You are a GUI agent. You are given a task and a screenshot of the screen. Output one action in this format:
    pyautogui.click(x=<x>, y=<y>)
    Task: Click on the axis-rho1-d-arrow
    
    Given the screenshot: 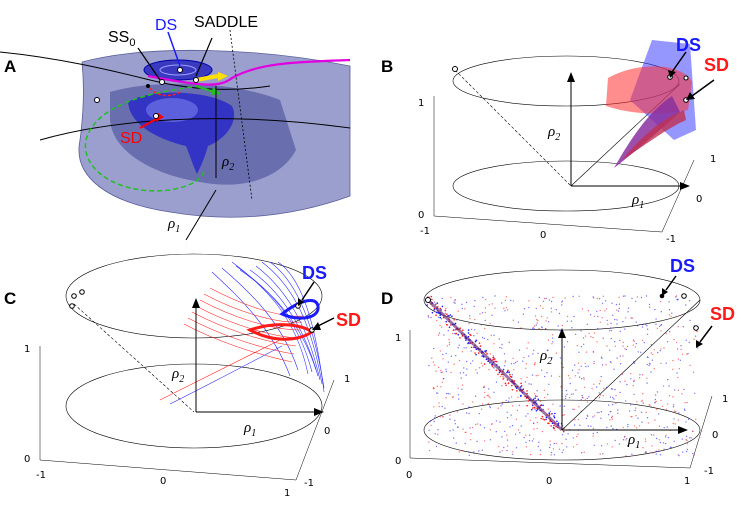 What is the action you would take?
    pyautogui.click(x=683, y=430)
    